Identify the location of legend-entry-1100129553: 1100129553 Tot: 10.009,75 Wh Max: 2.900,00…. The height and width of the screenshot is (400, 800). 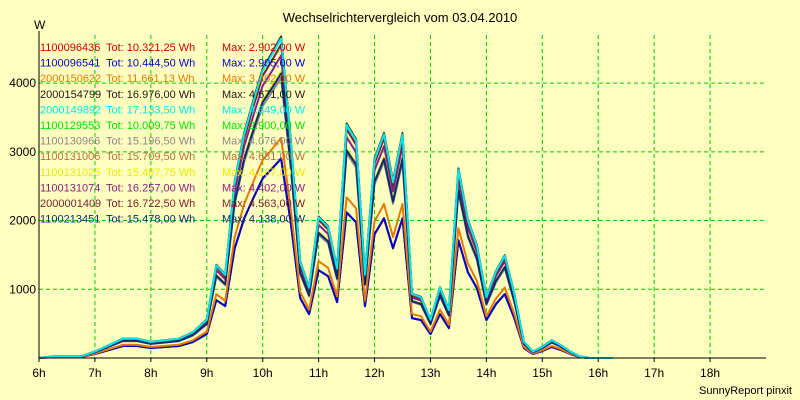
(173, 126).